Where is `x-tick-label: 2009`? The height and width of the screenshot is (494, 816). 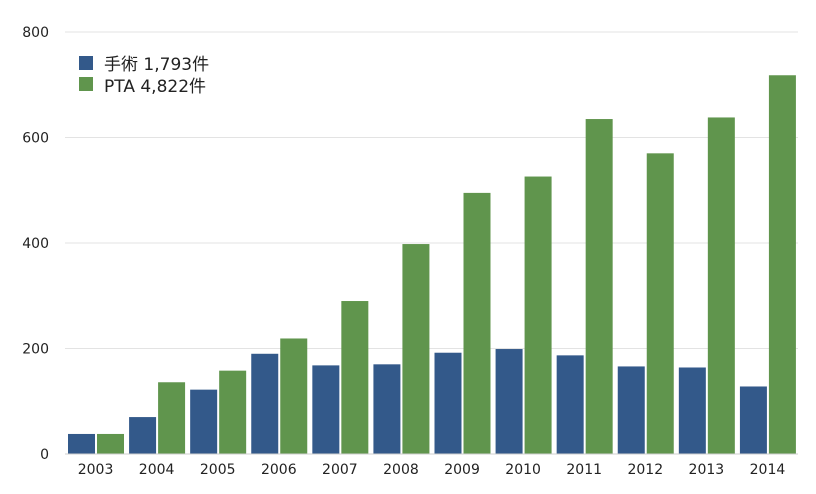
x-tick-label: 2009 is located at coordinates (462, 470).